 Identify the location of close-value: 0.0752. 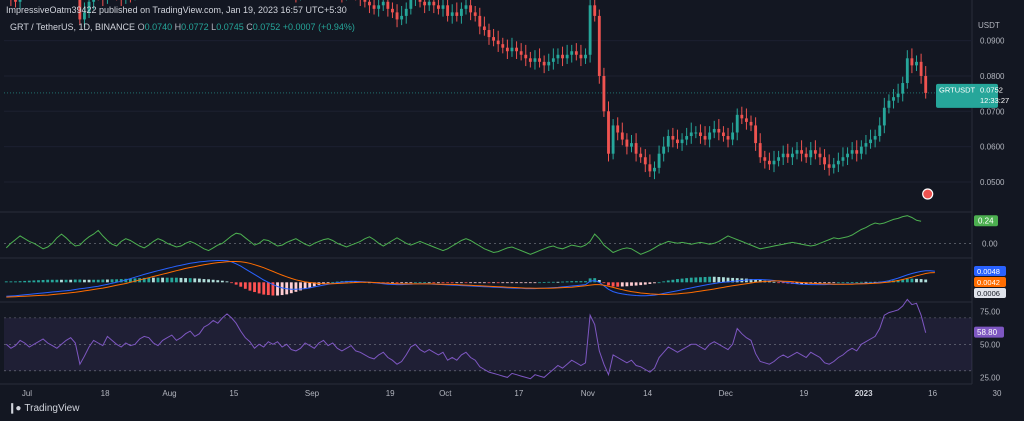
(266, 27).